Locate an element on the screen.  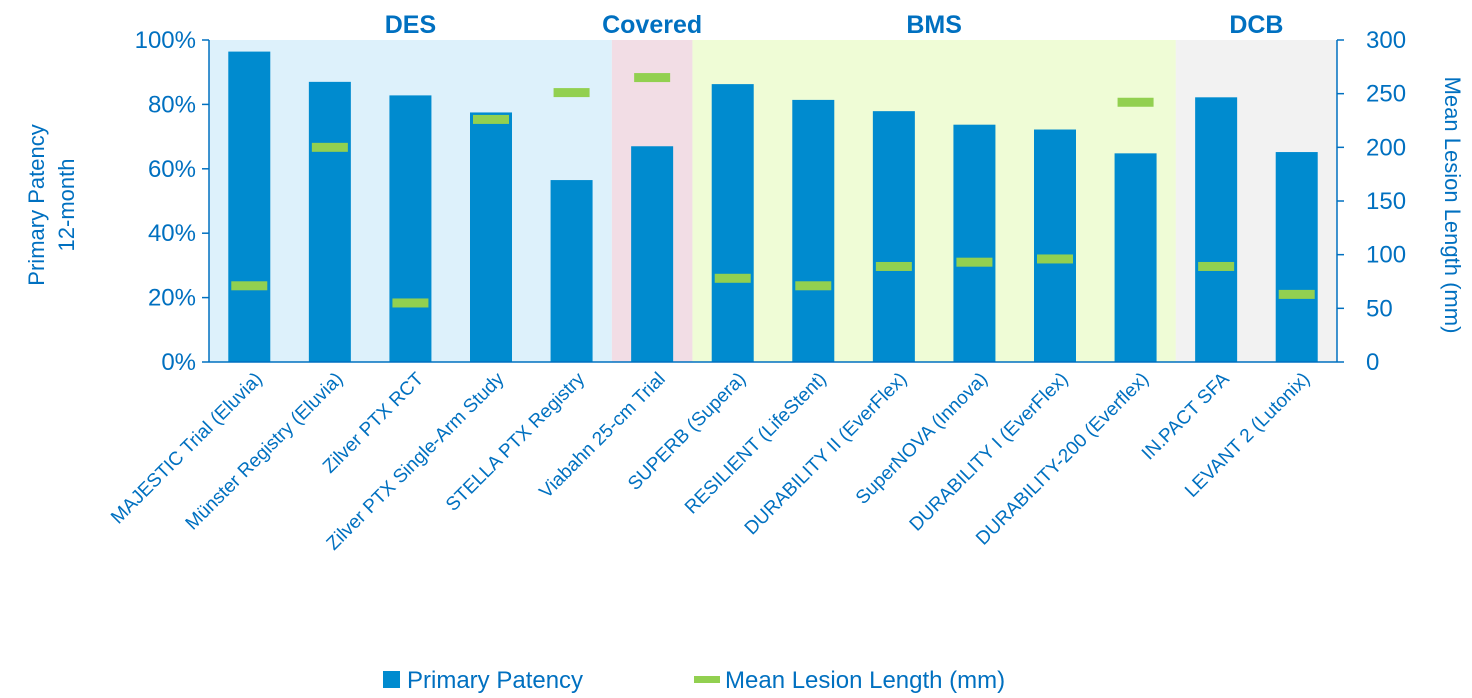
bar-viabahn-25-cm-trial is located at coordinates (652, 254).